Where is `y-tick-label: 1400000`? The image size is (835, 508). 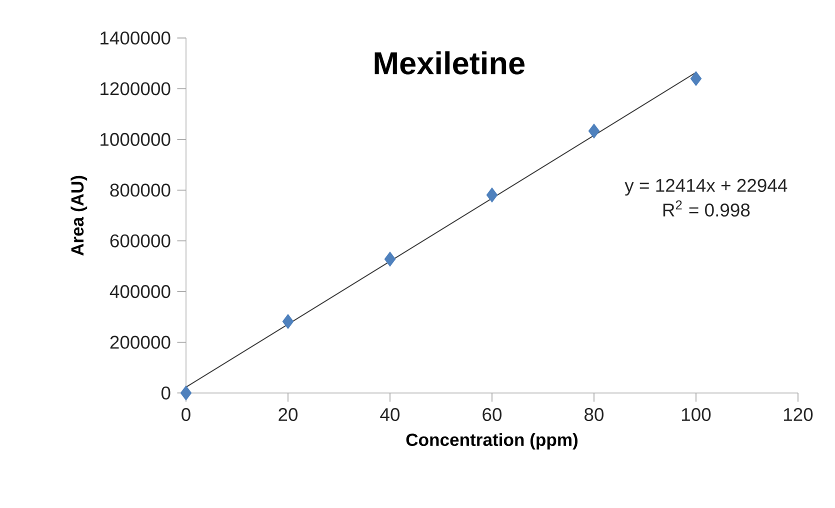 y-tick-label: 1400000 is located at coordinates (135, 38).